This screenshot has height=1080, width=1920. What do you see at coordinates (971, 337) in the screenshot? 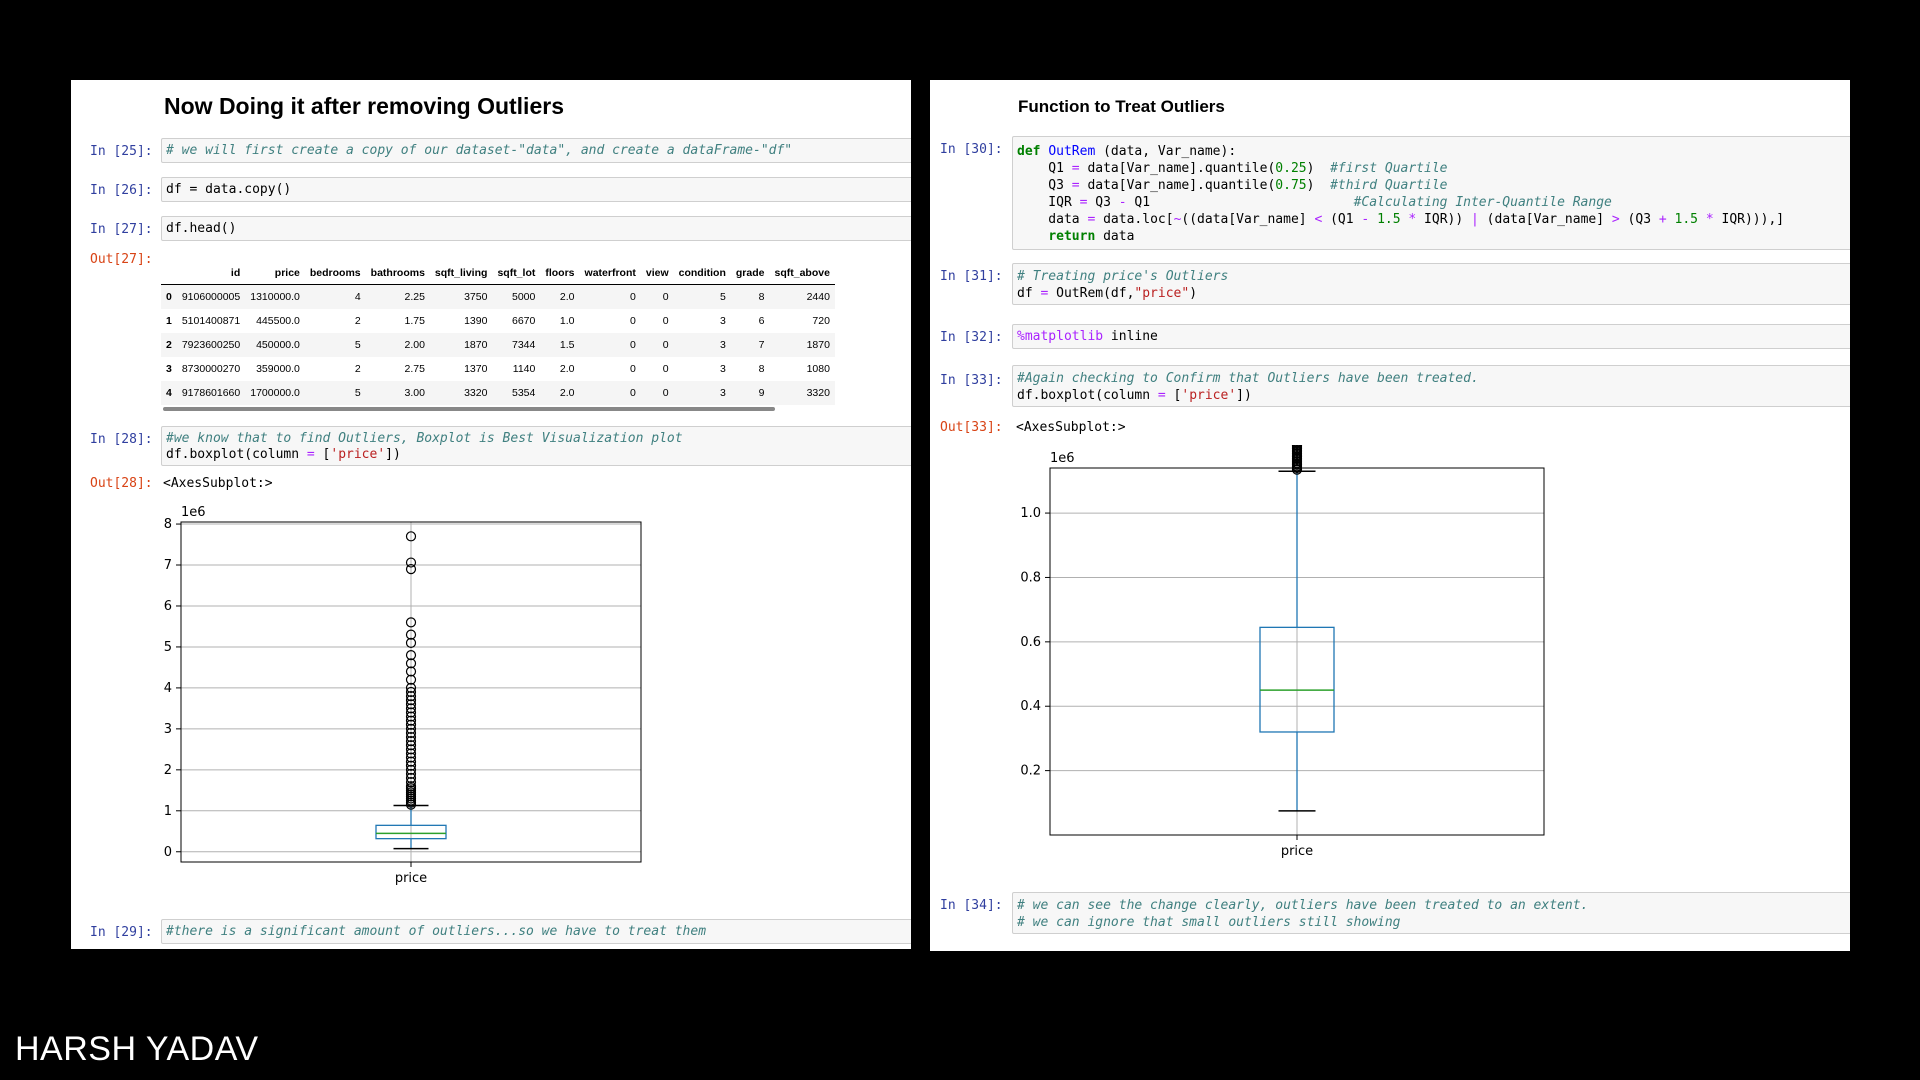
I see `prompt-in-32: In [32]:` at bounding box center [971, 337].